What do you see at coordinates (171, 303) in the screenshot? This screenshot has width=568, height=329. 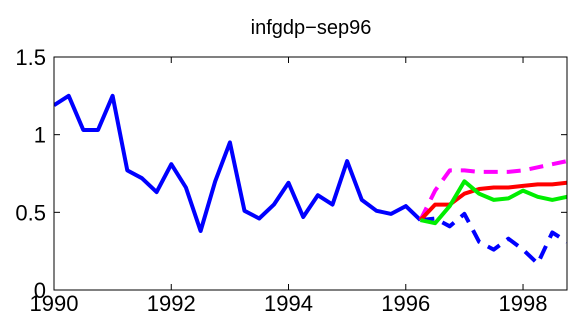 I see `x-tick-label: 1992` at bounding box center [171, 303].